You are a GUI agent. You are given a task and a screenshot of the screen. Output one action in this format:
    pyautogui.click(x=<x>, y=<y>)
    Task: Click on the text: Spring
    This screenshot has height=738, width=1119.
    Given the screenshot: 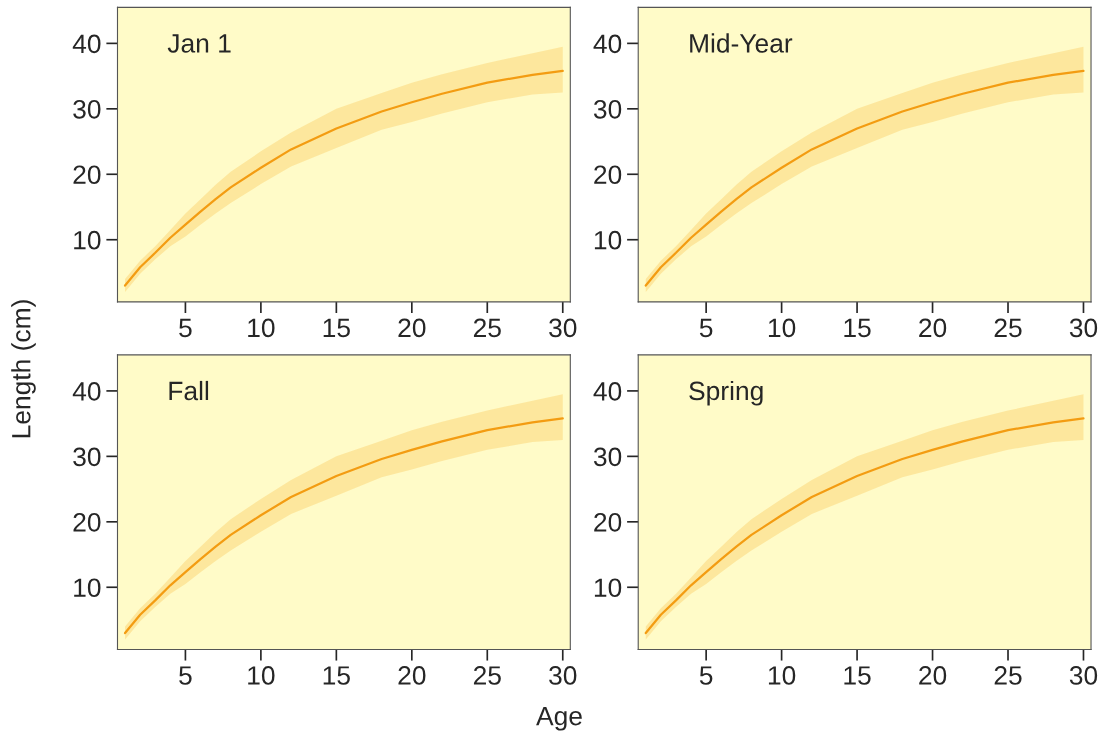 What is the action you would take?
    pyautogui.click(x=726, y=393)
    